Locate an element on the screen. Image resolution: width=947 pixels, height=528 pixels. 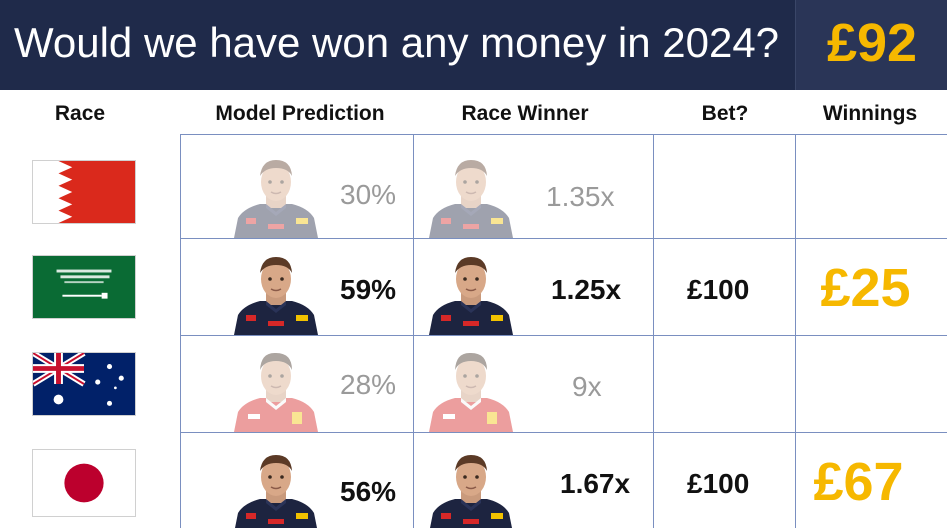
winner-odds: 1.25x is located at coordinates (586, 289).